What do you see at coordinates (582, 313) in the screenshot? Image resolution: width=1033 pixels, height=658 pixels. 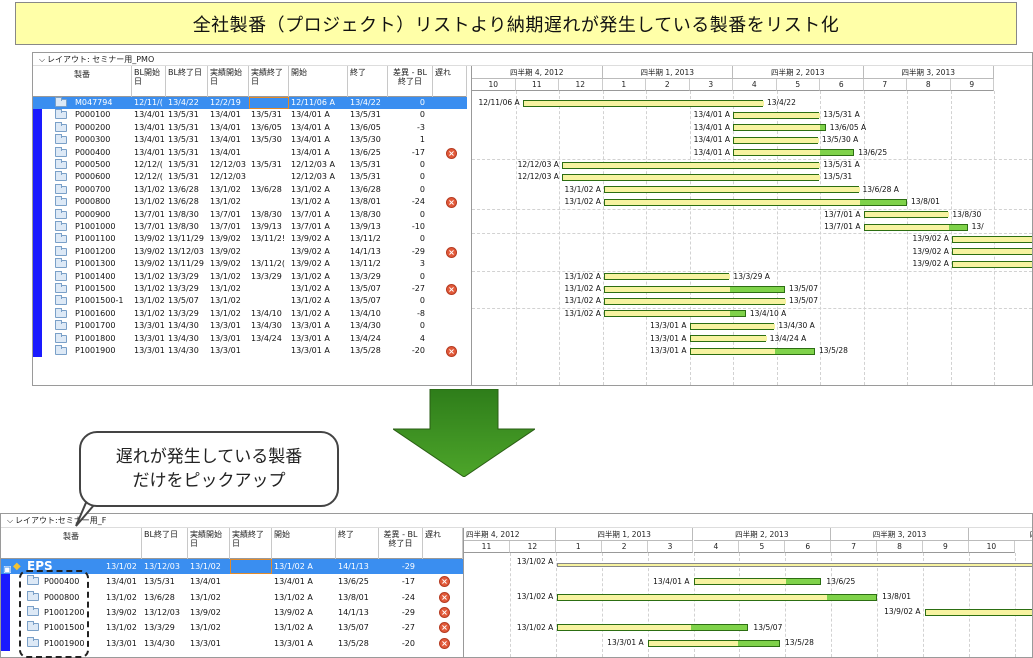 I see `gantt-start-label: 13/1/02 A` at bounding box center [582, 313].